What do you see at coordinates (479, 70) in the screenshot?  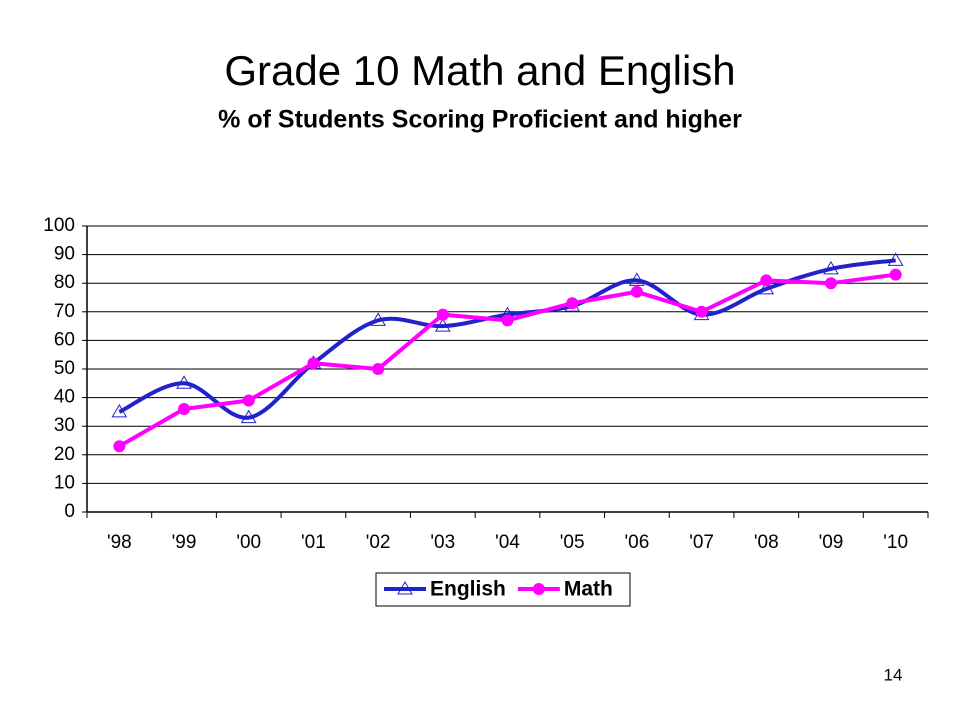 I see `chart-title: Grade 10 Math and English` at bounding box center [479, 70].